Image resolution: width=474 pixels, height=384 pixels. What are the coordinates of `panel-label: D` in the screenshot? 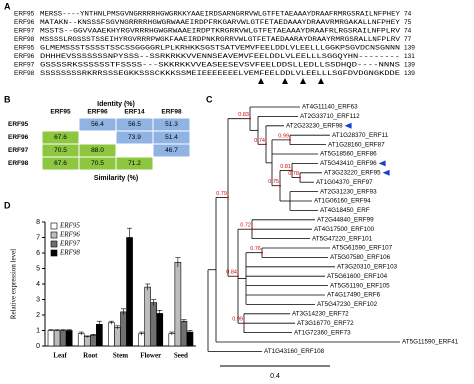 It's located at (7, 205).